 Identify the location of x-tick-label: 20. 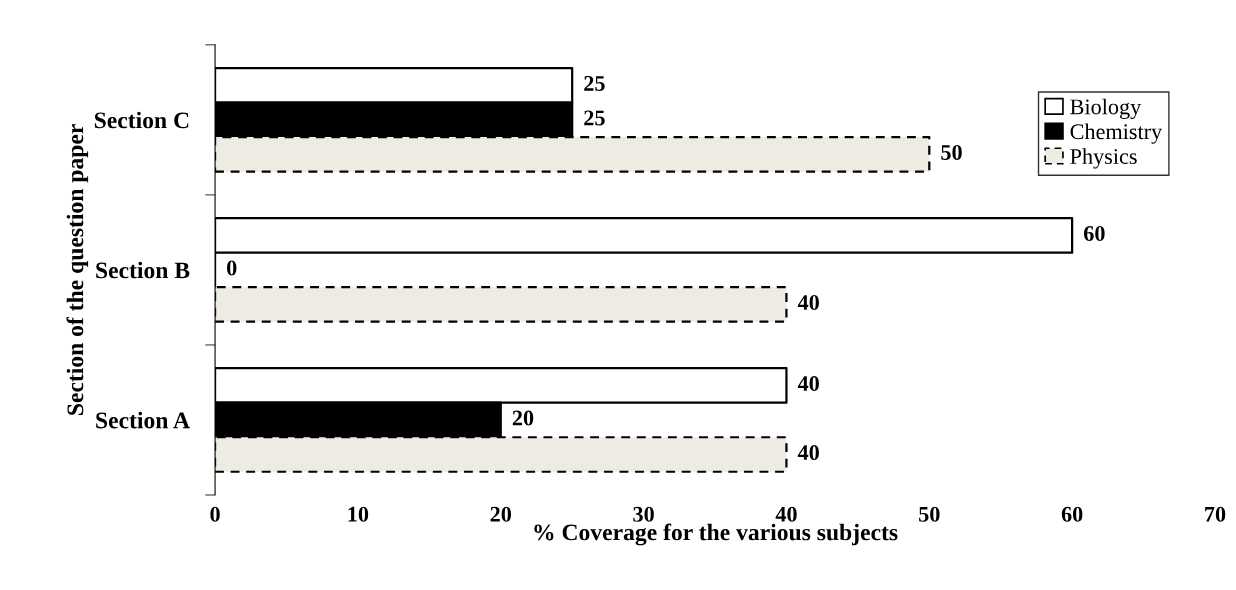
(501, 514).